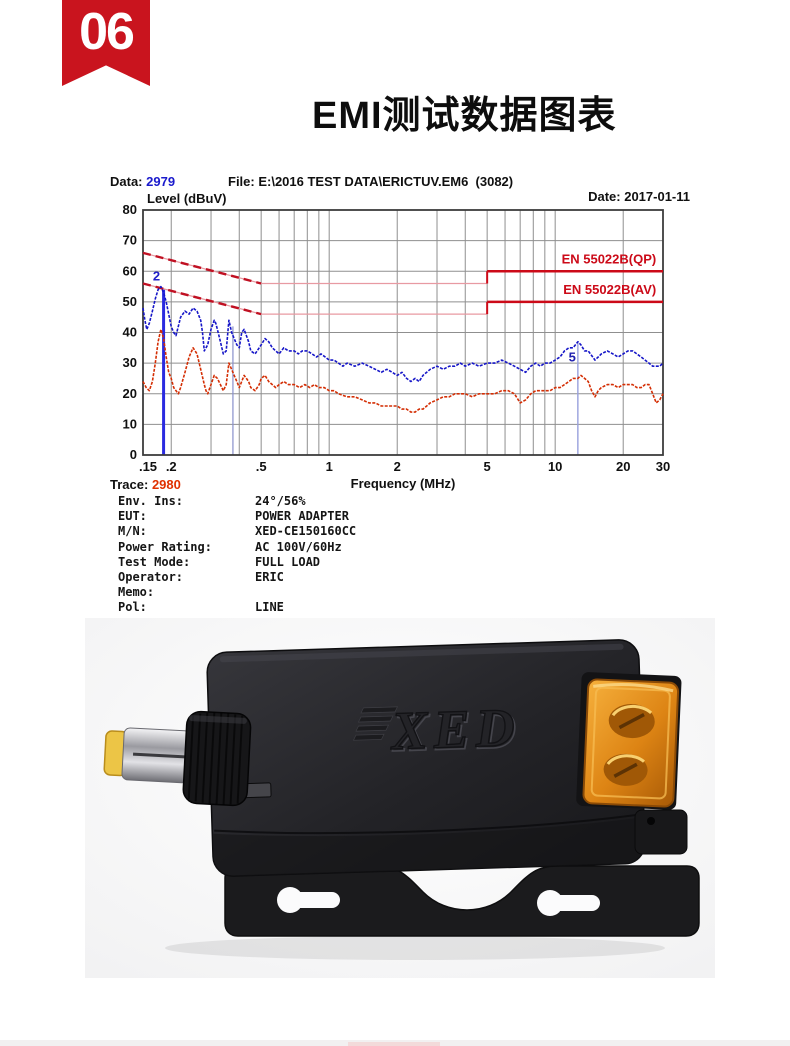 The height and width of the screenshot is (1046, 790). I want to click on keyhole-slot-right, so click(568, 903).